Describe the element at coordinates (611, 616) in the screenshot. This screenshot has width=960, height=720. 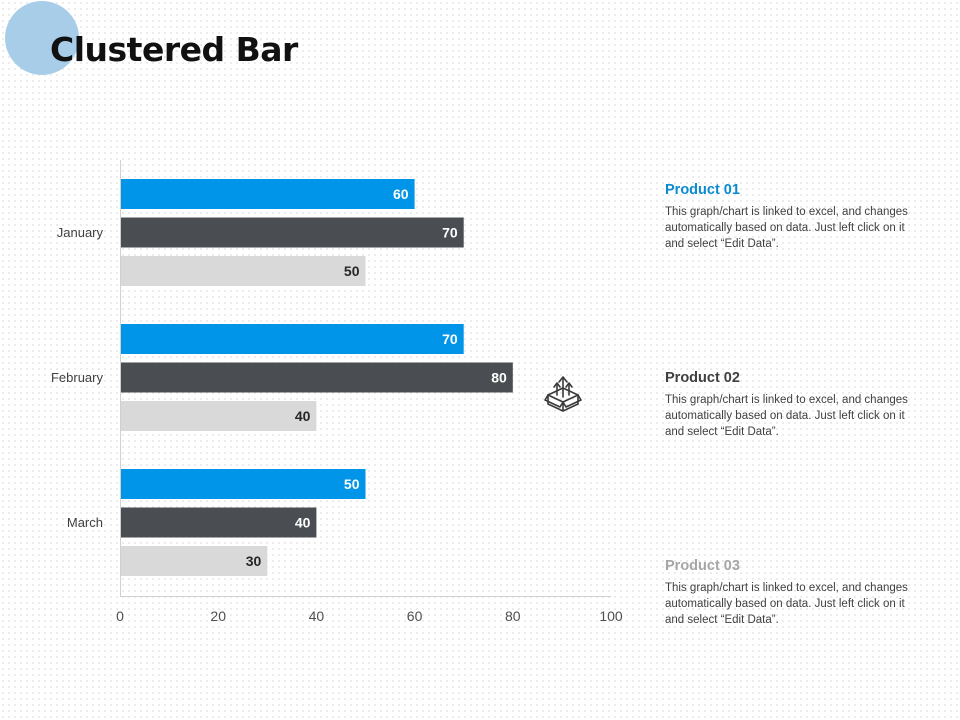
I see `x-tick-label: 100` at that location.